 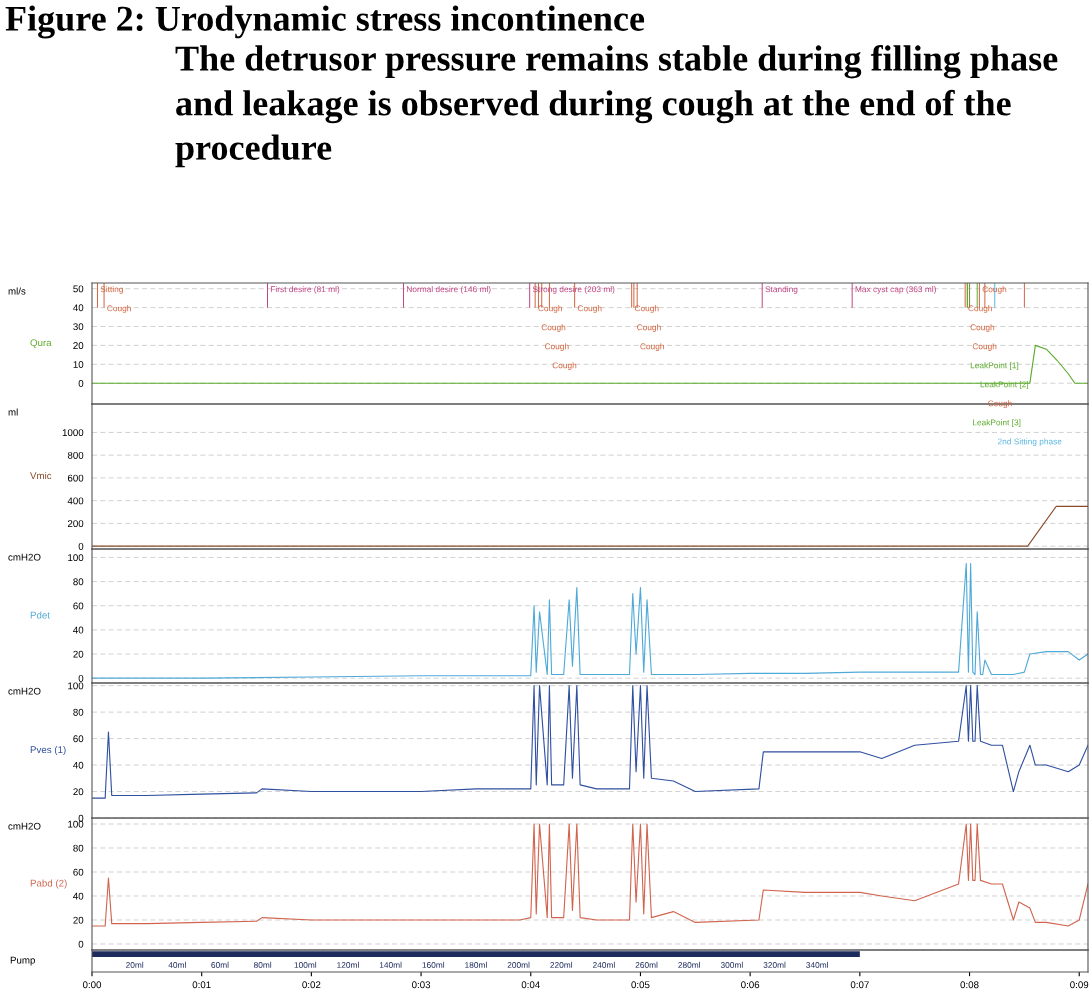 I want to click on text: 80ml, so click(x=262, y=964).